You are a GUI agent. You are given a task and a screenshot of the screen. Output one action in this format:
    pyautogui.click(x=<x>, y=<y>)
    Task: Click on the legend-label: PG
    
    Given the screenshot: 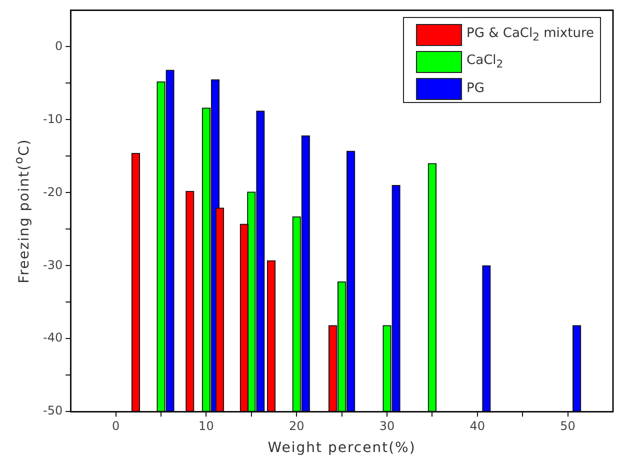 What is the action you would take?
    pyautogui.click(x=475, y=88)
    